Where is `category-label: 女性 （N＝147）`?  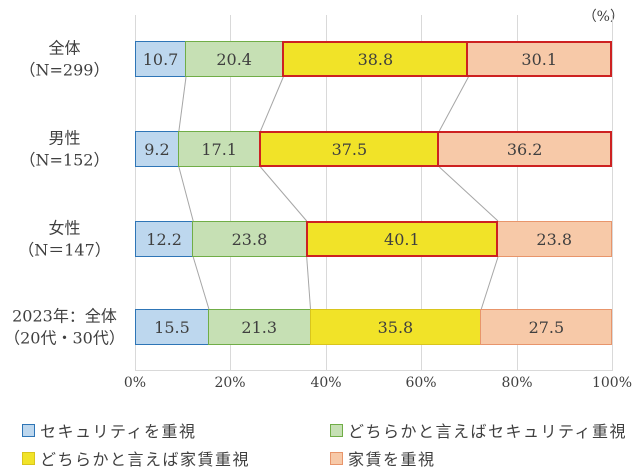
category-label: 女性 （N＝147） is located at coordinates (64, 238).